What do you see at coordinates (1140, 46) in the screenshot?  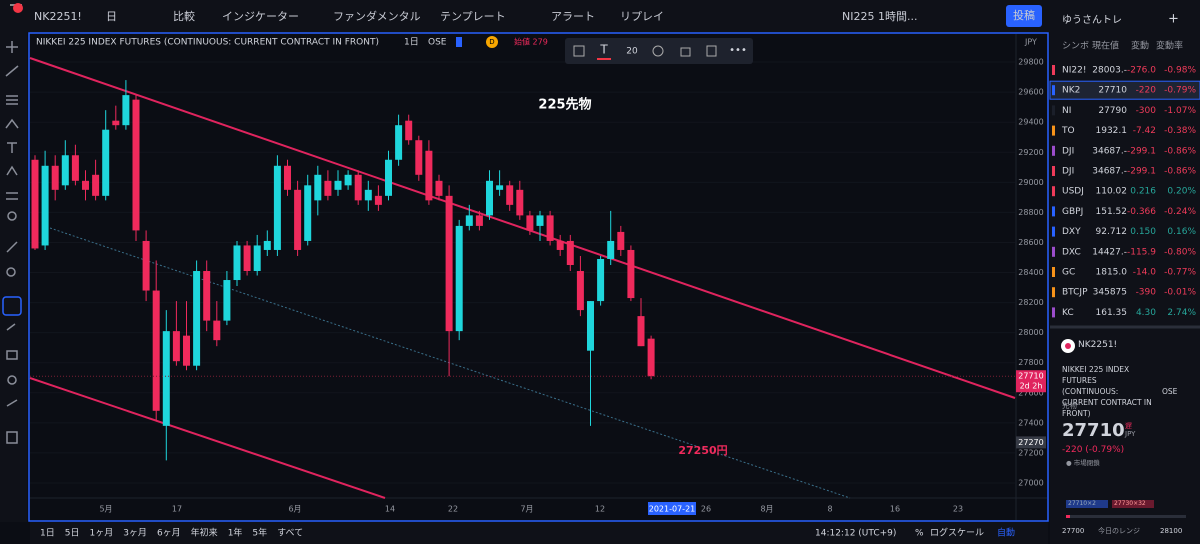 I see `column-header: 変動` at bounding box center [1140, 46].